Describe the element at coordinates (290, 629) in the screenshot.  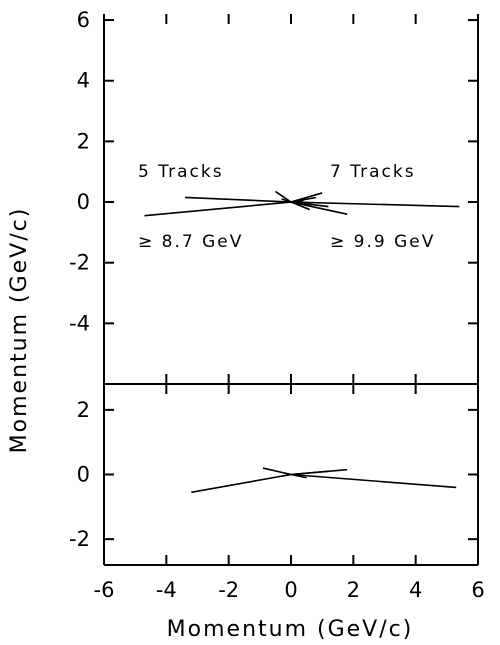
I see `x-axis-title: Momentum (GeV/c)` at that location.